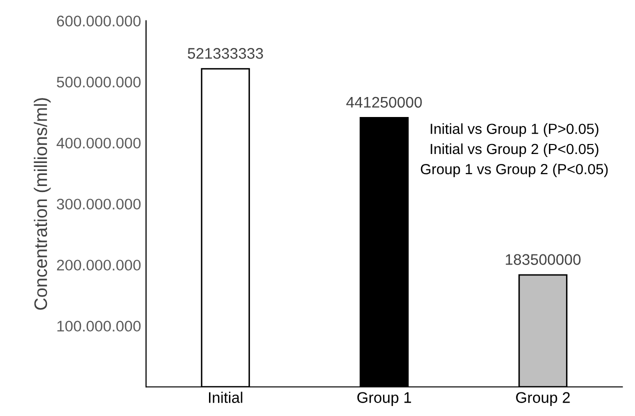 The image size is (635, 416). I want to click on annotation: Initial vs Group 1 (P>0.05), so click(514, 130).